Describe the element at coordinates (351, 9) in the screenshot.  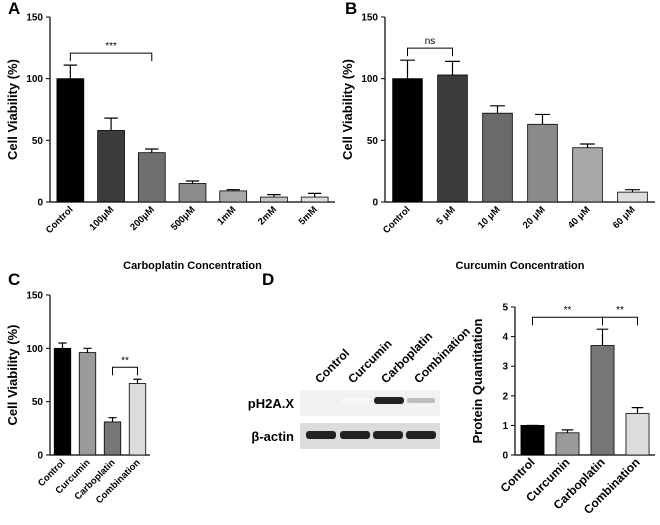
I see `panel-label: B` at that location.